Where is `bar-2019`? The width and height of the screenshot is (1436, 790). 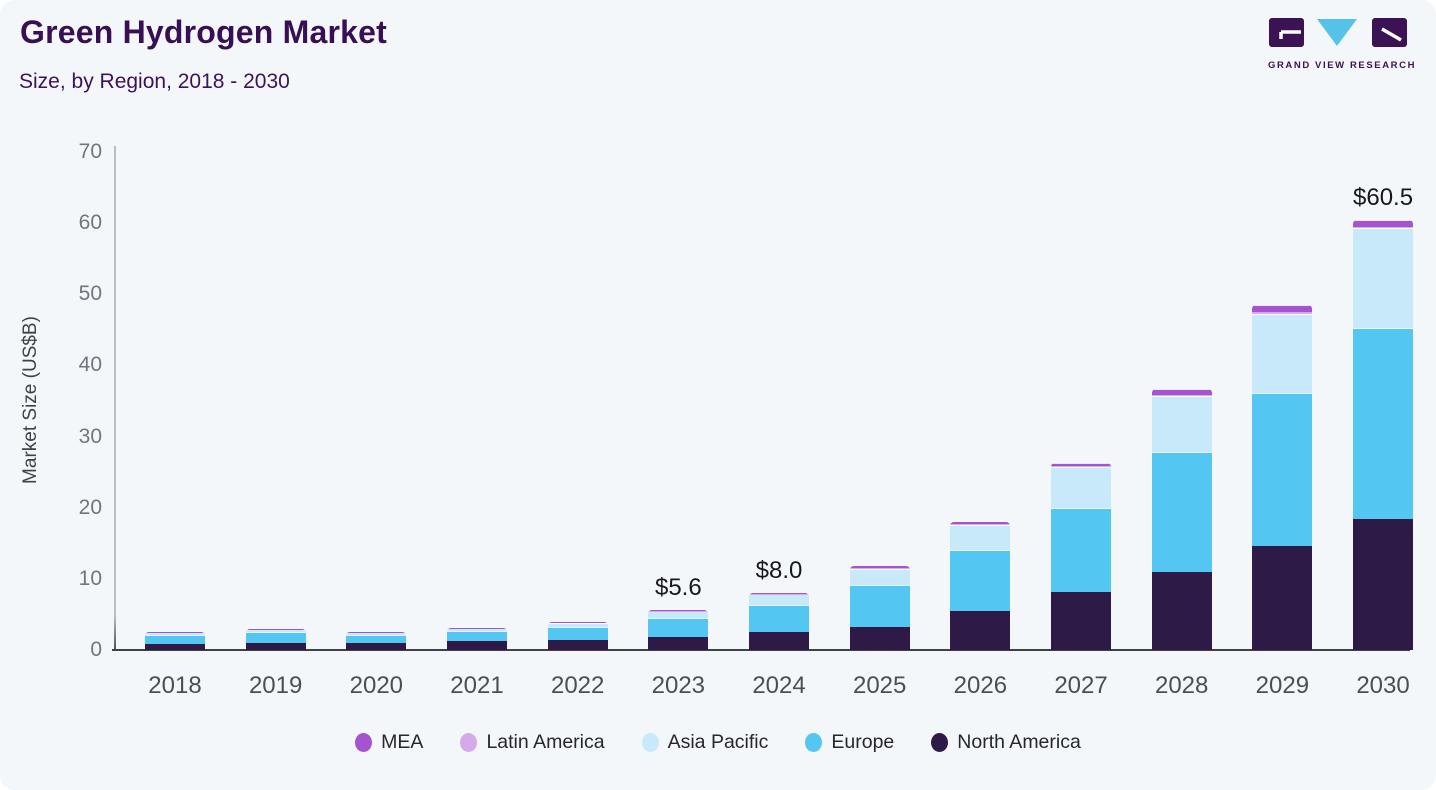 bar-2019 is located at coordinates (275, 639).